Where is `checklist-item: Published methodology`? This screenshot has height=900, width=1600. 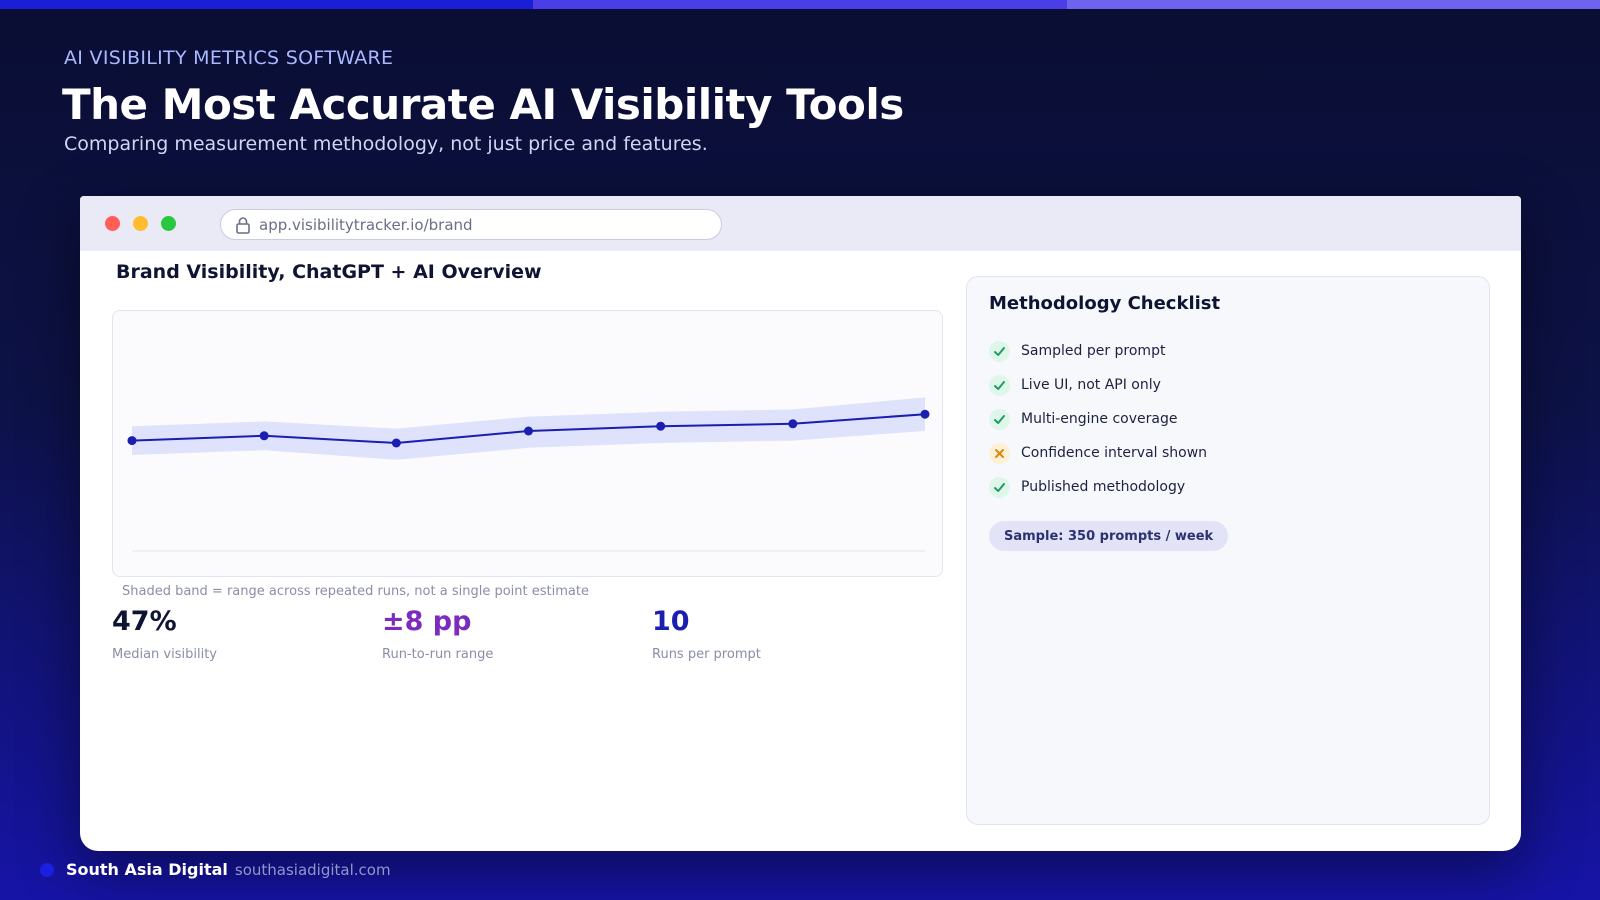 checklist-item: Published methodology is located at coordinates (1087, 487).